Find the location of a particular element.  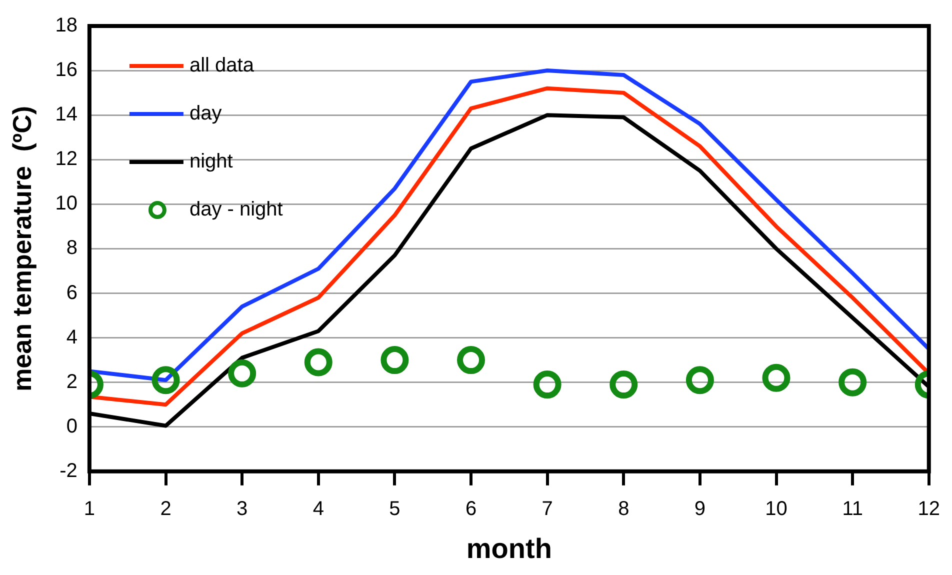

x-tick-label: 5 is located at coordinates (394, 509).